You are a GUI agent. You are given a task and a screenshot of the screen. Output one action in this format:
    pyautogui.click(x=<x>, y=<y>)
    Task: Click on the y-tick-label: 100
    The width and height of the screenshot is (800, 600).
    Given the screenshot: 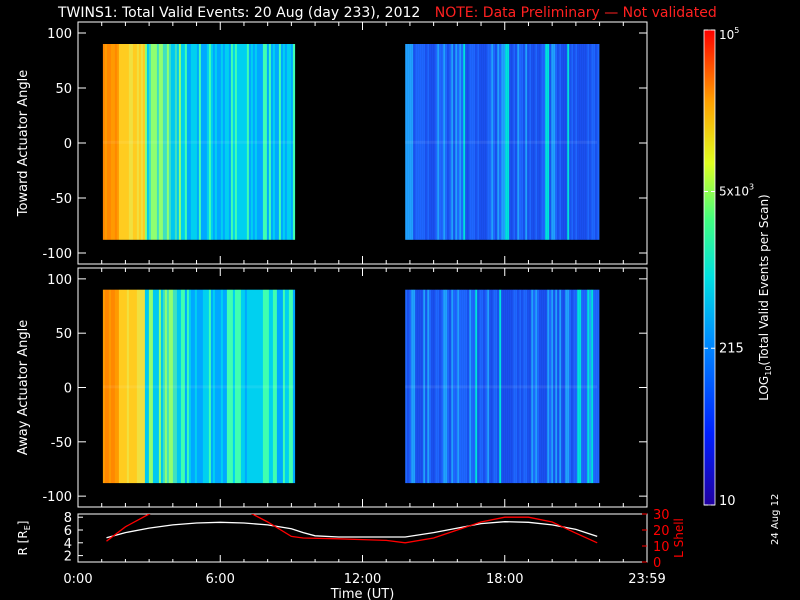 What is the action you would take?
    pyautogui.click(x=59, y=280)
    